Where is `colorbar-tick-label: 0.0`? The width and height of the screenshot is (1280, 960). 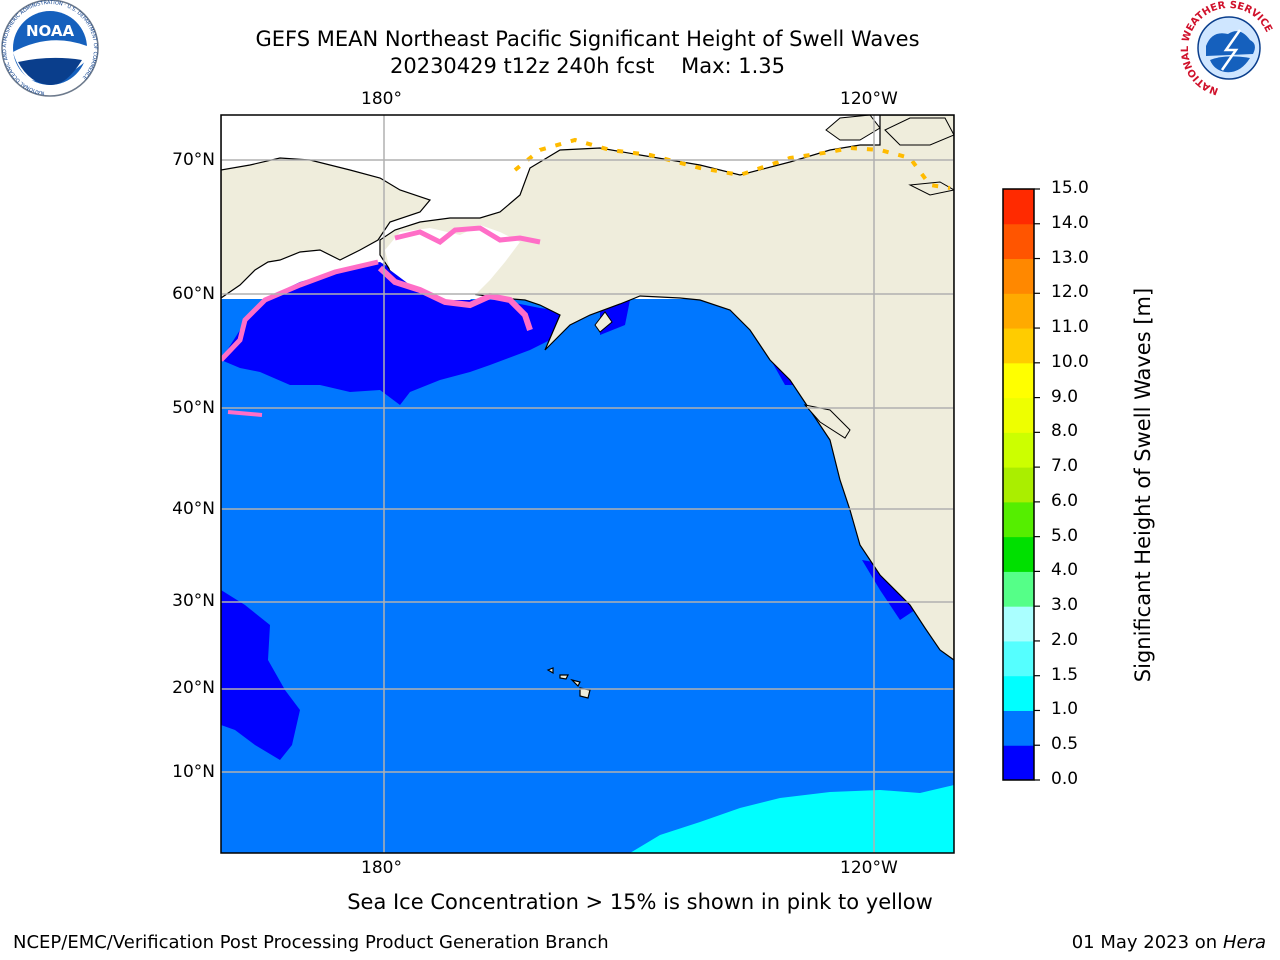
colorbar-tick-label: 0.0 is located at coordinates (1065, 779).